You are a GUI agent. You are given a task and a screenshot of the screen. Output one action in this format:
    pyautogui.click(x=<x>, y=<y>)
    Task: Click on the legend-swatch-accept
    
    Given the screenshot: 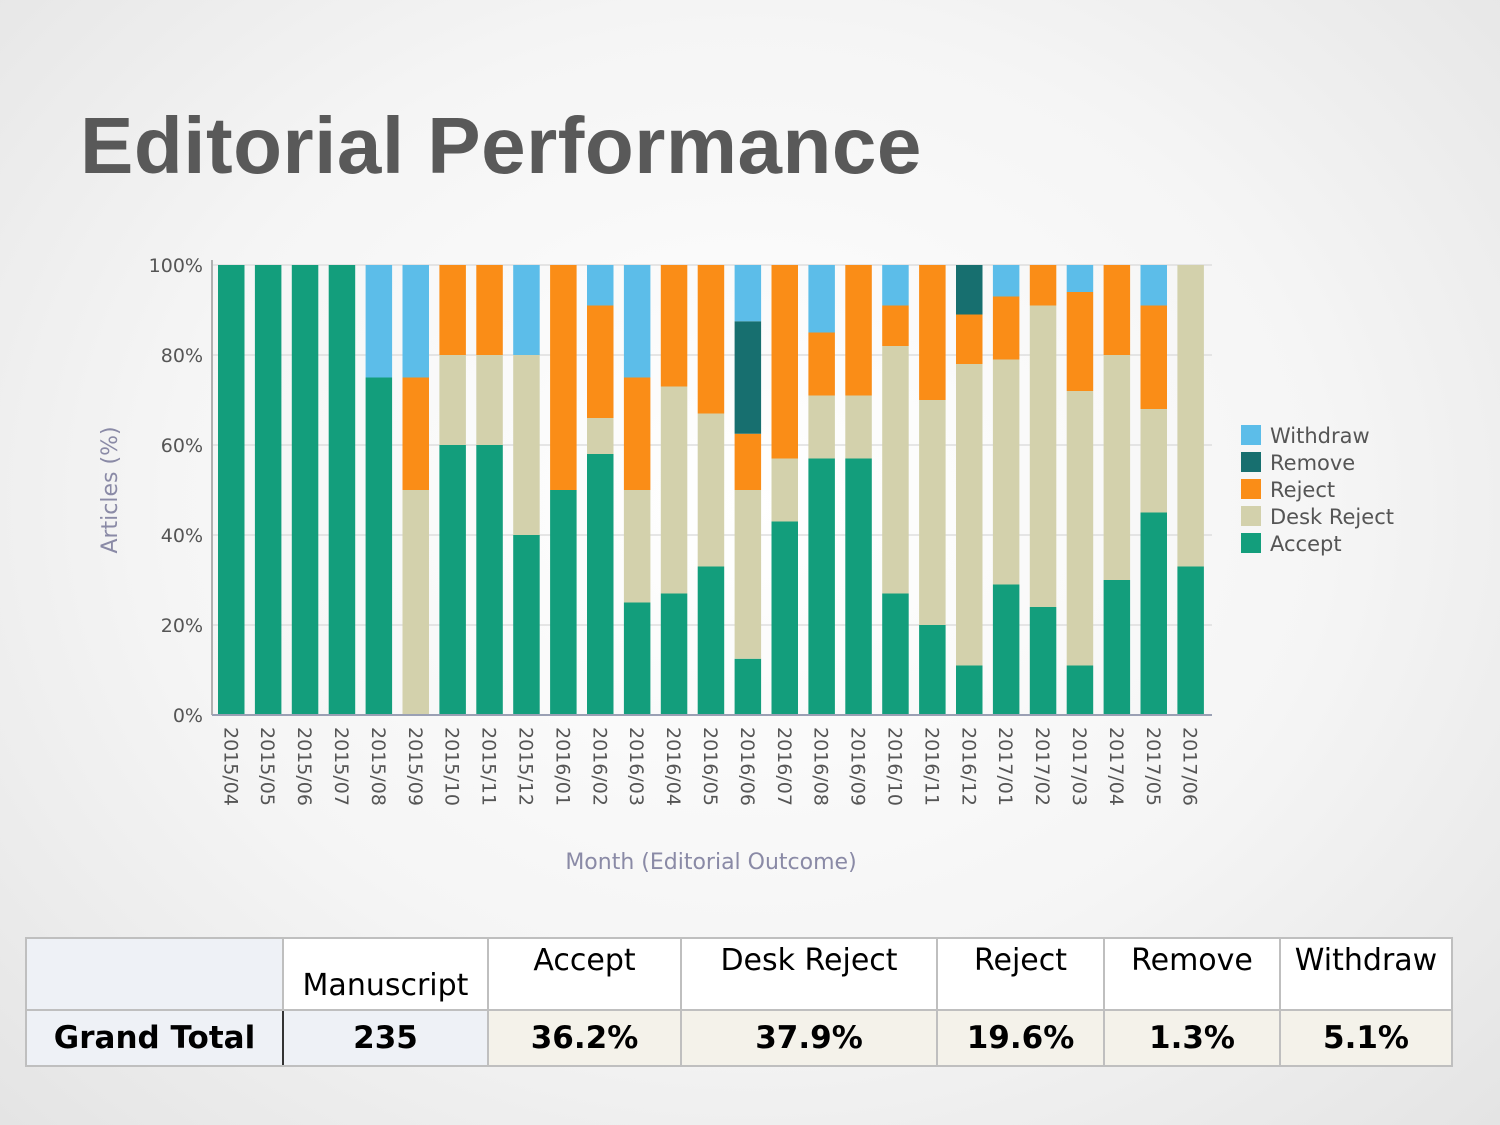 What is the action you would take?
    pyautogui.click(x=1251, y=543)
    